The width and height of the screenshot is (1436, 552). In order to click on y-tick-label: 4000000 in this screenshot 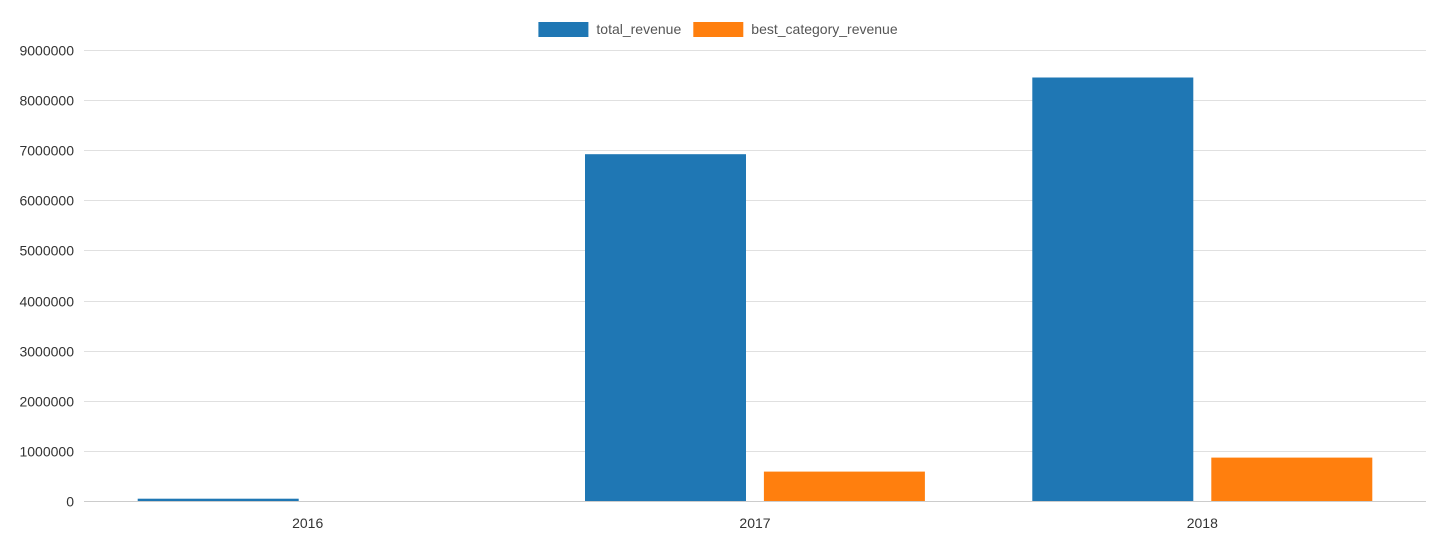, I will do `click(46, 302)`.